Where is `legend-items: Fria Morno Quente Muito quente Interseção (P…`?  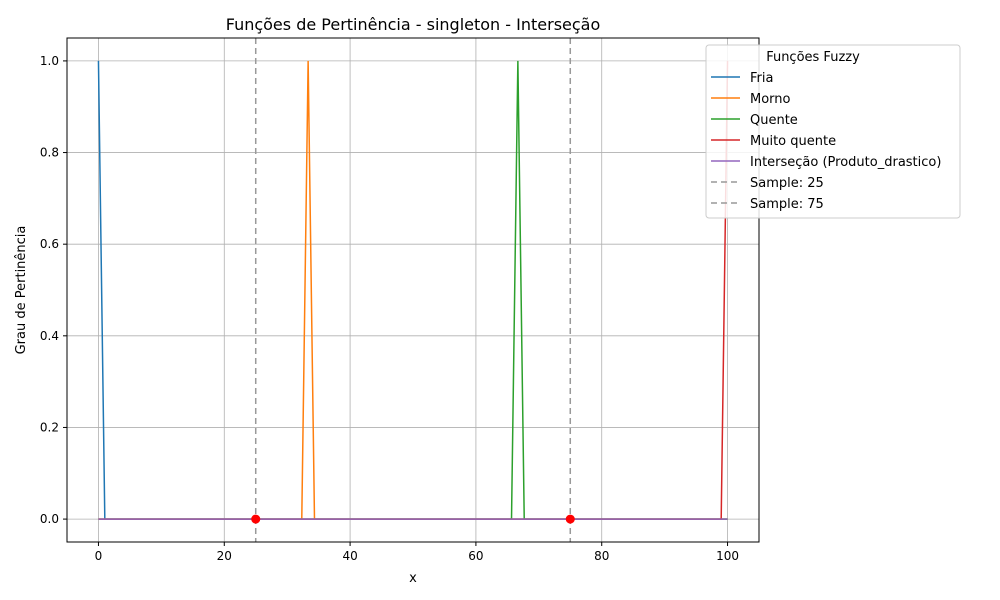 legend-items: Fria Morno Quente Muito quente Interseção (P… is located at coordinates (826, 141).